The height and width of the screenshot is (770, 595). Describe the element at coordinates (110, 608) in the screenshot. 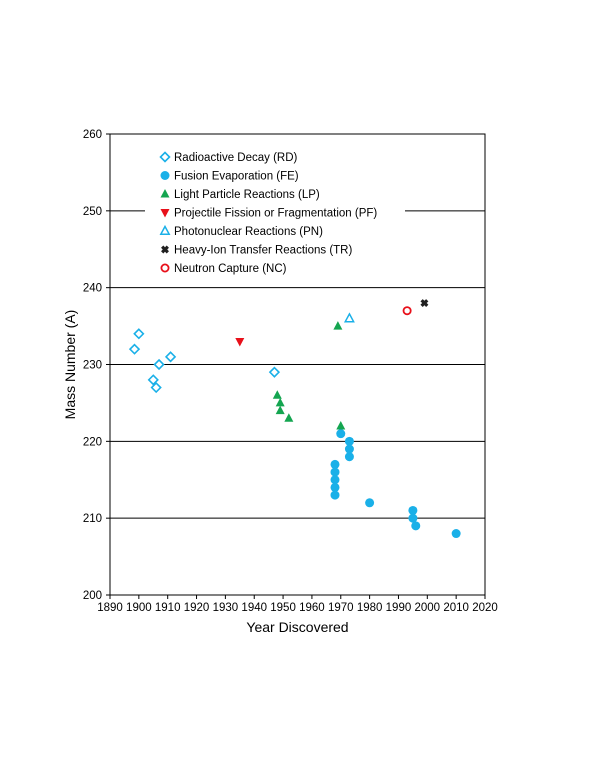

I see `x-tick-label: 1890` at that location.